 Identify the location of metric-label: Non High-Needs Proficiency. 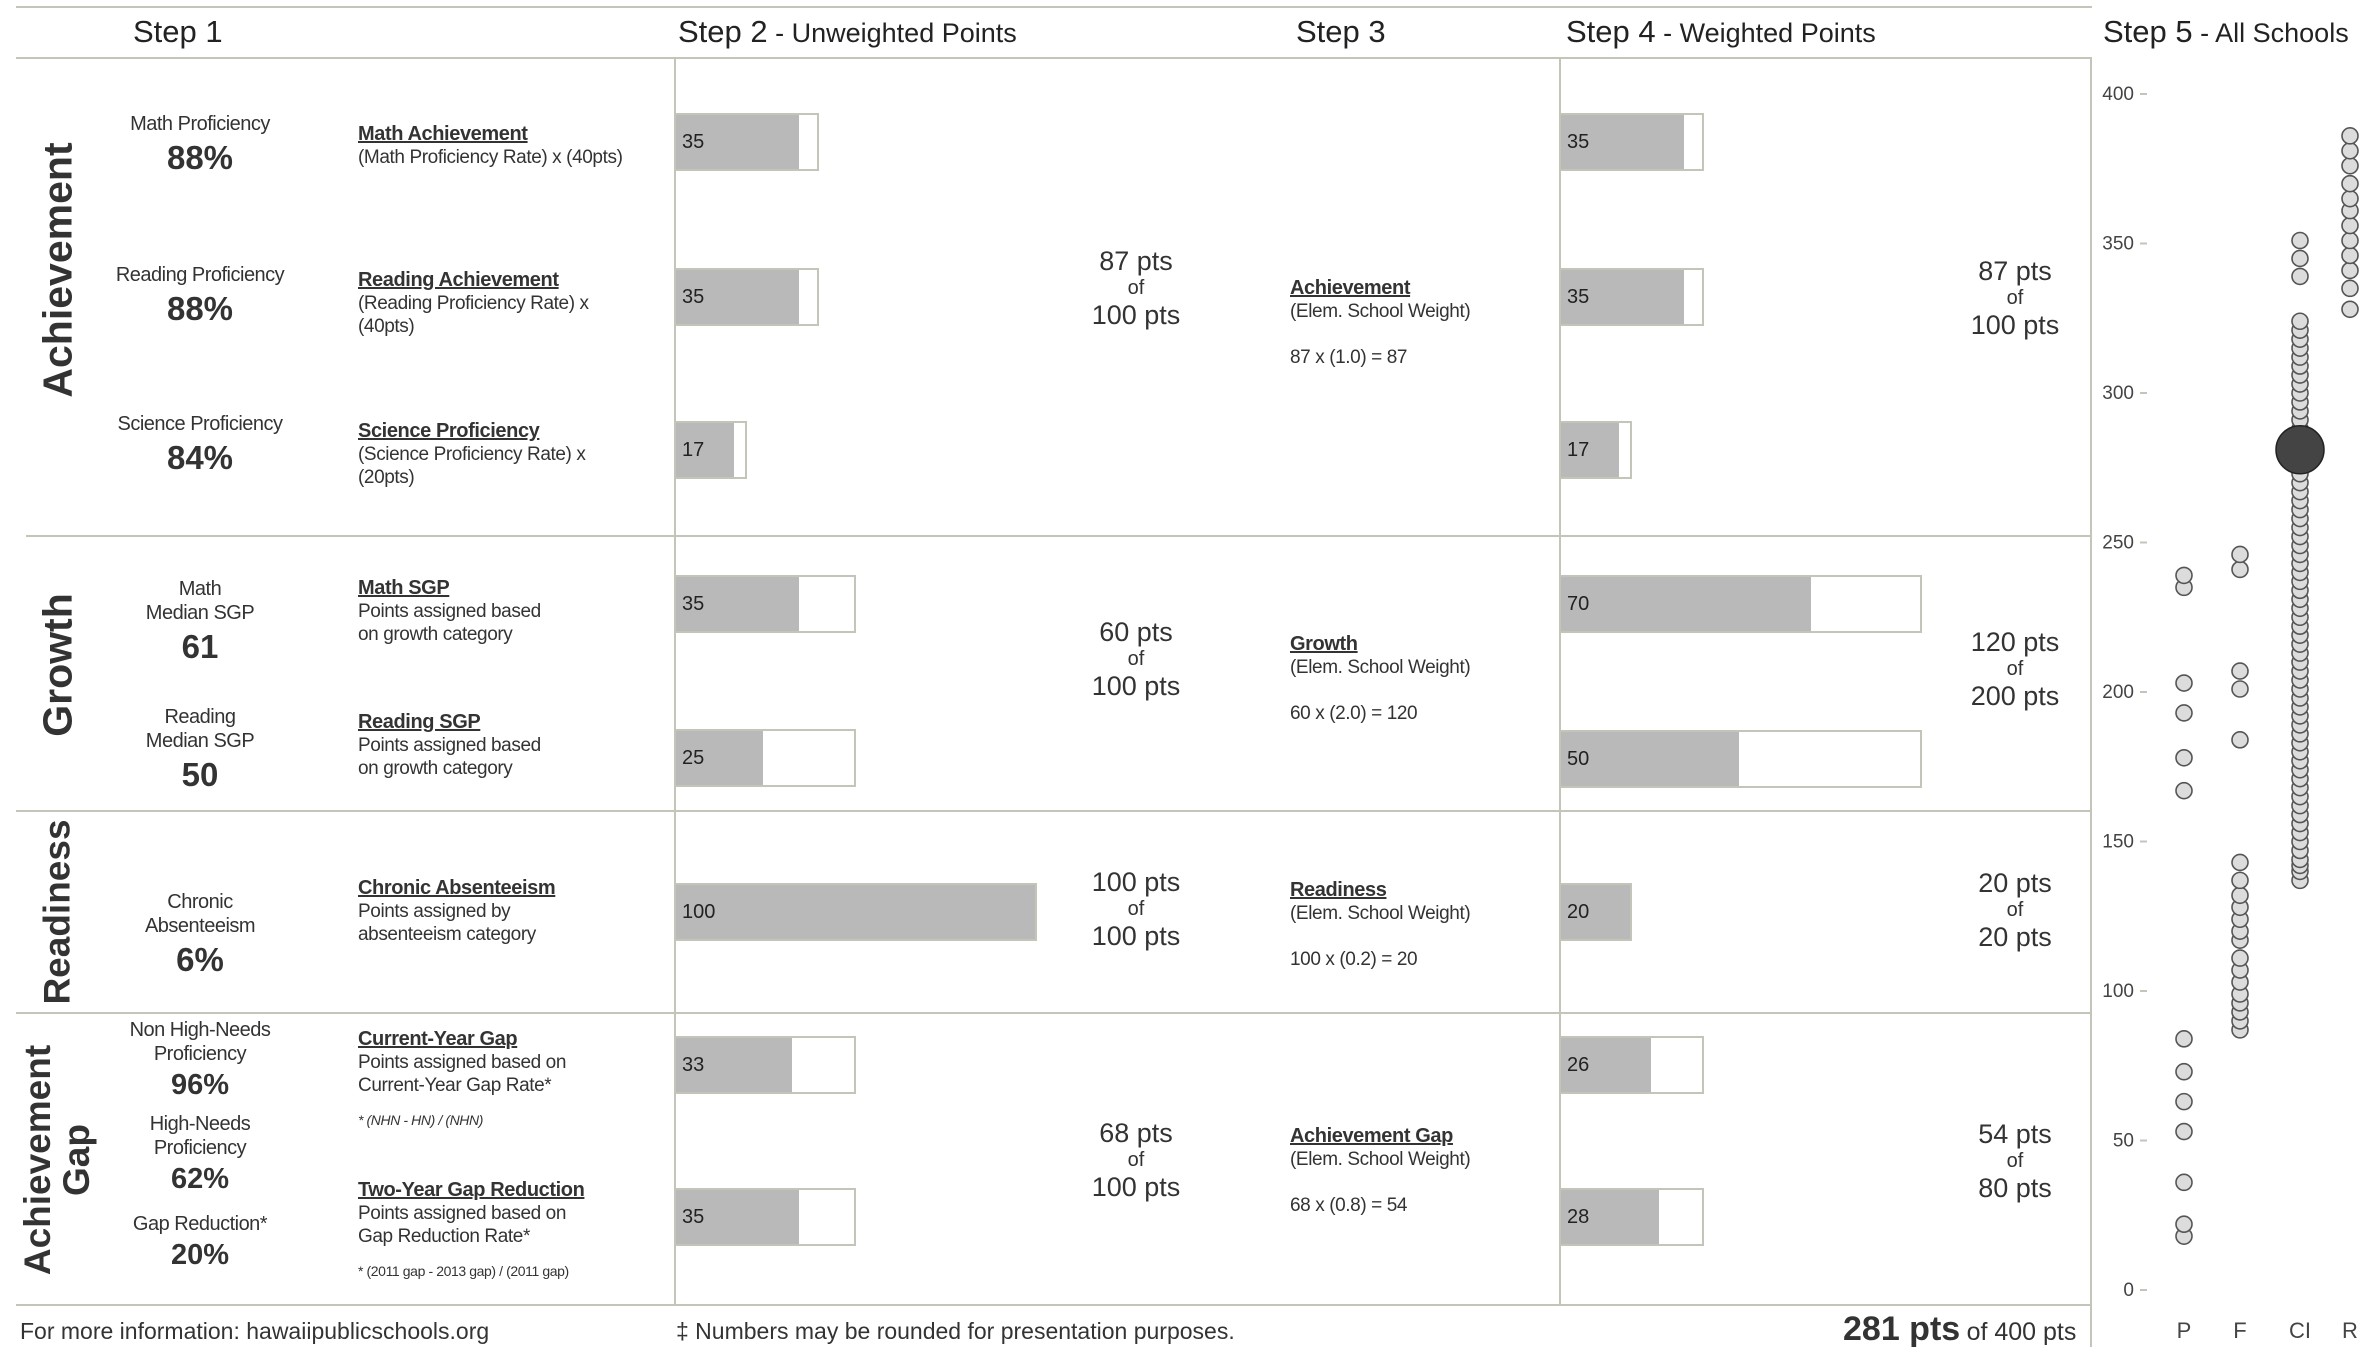
(200, 1042).